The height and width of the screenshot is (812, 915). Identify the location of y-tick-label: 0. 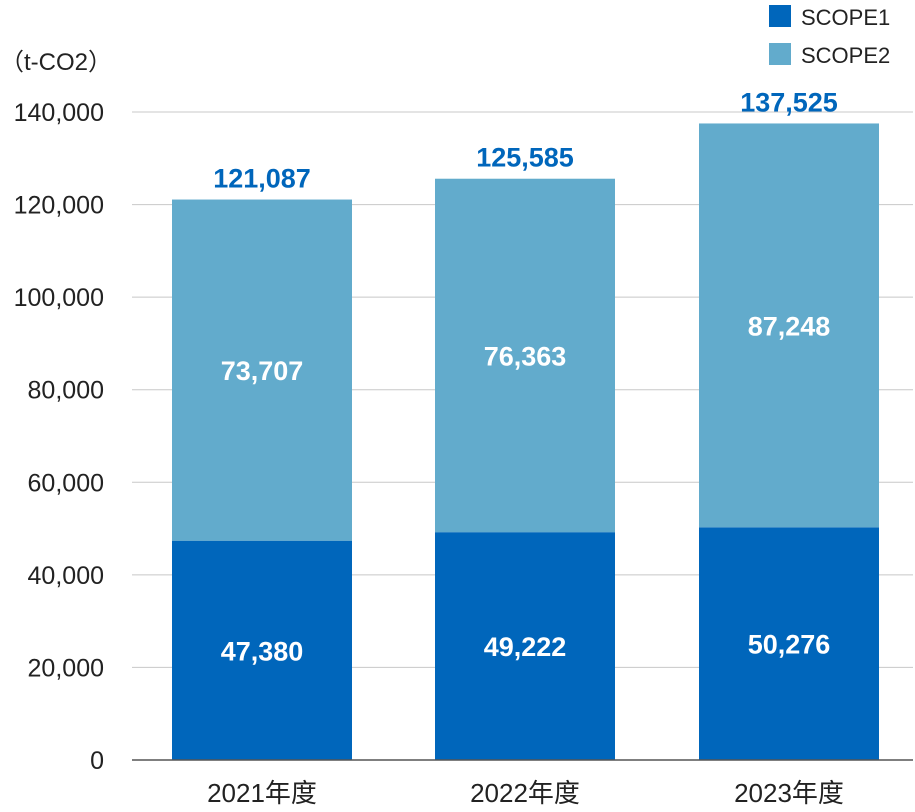
(97, 761).